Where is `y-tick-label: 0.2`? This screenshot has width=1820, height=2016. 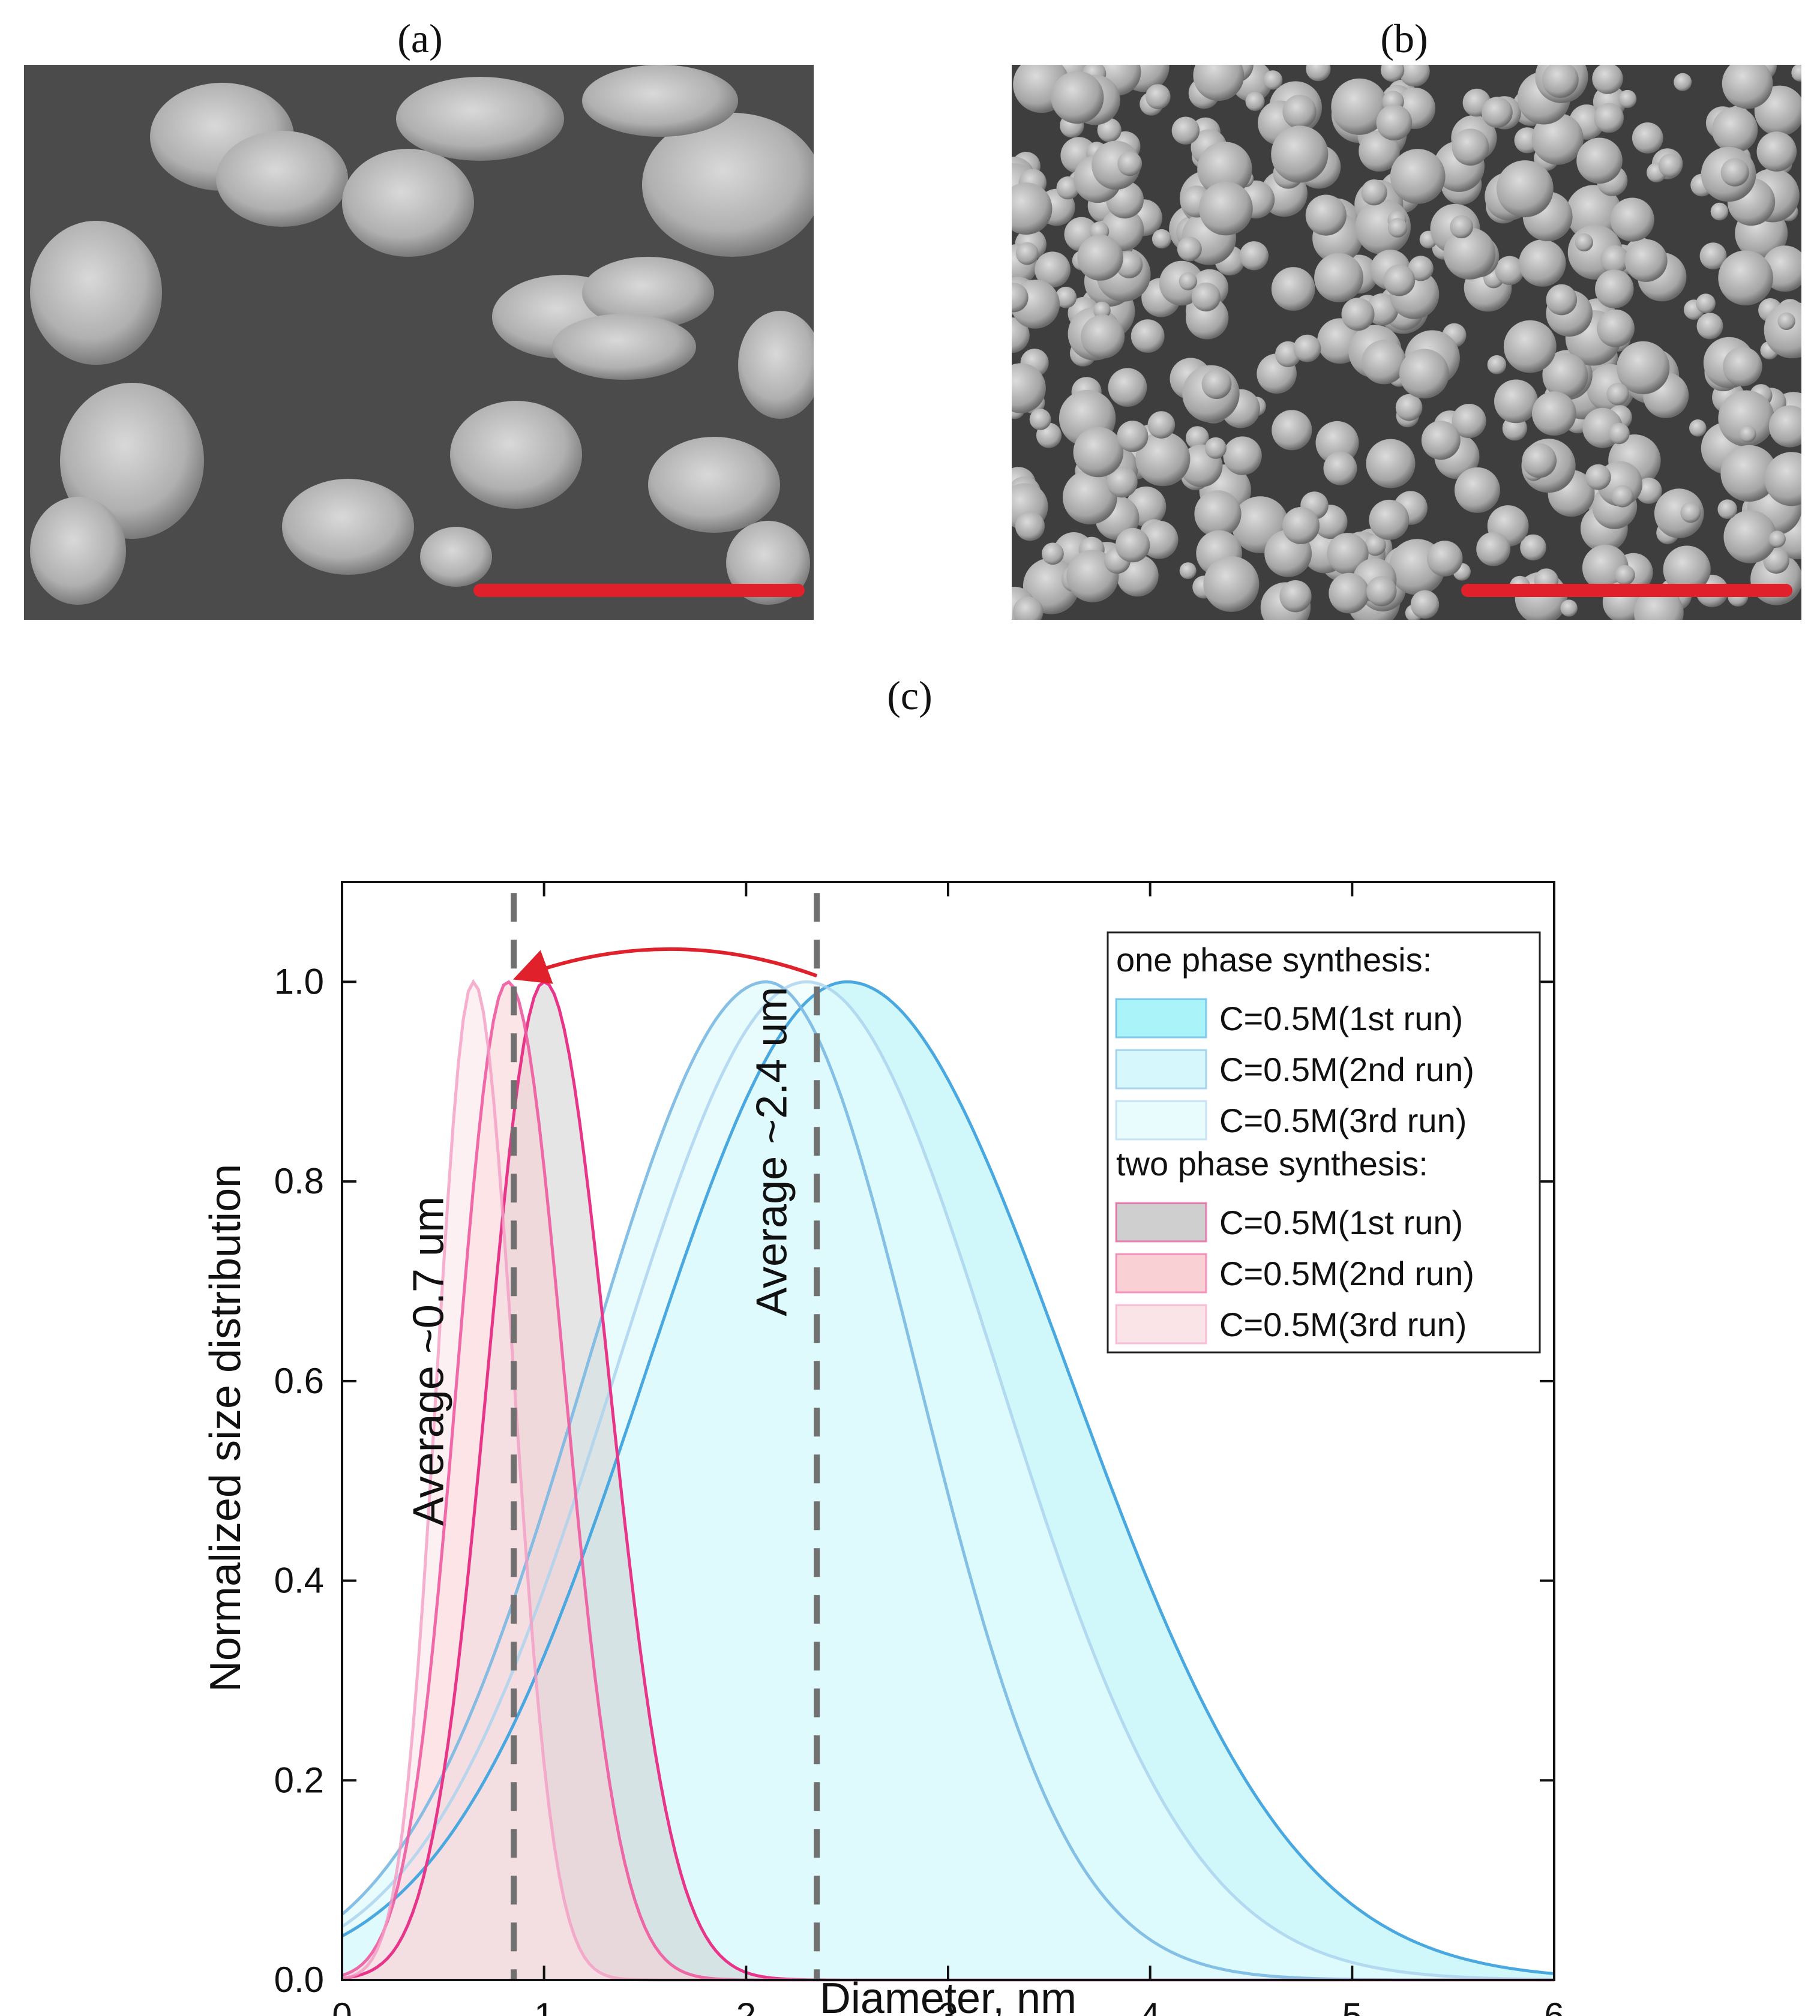
y-tick-label: 0.2 is located at coordinates (299, 1780).